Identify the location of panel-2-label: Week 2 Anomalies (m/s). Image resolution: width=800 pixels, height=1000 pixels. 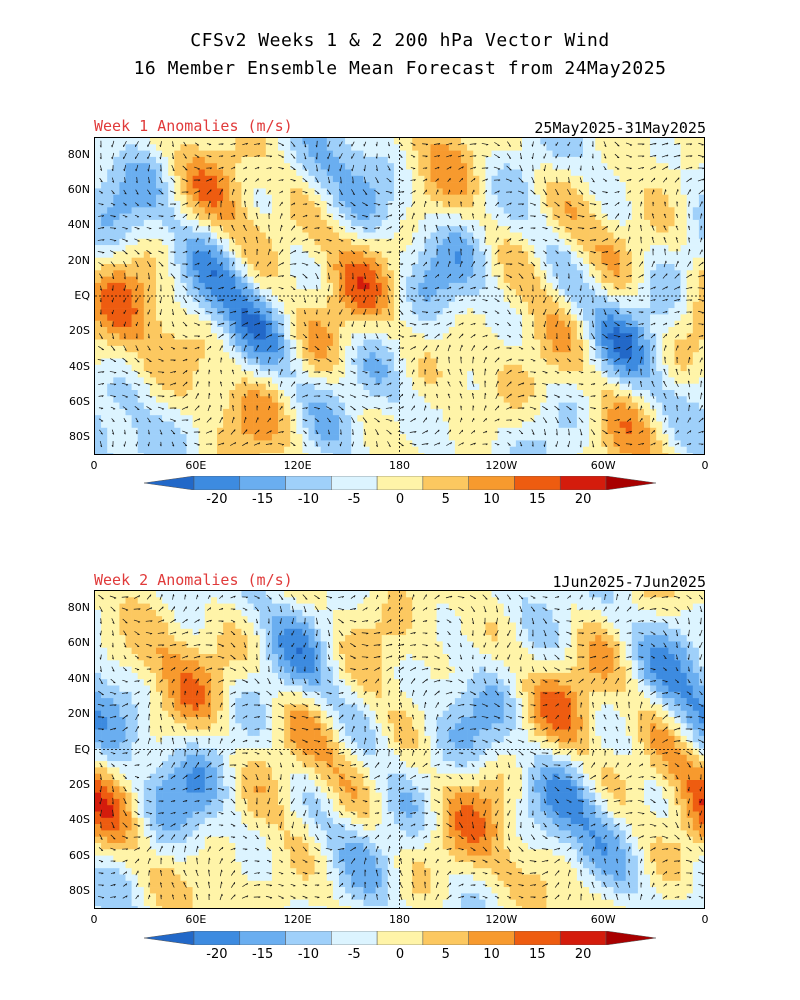
(193, 580).